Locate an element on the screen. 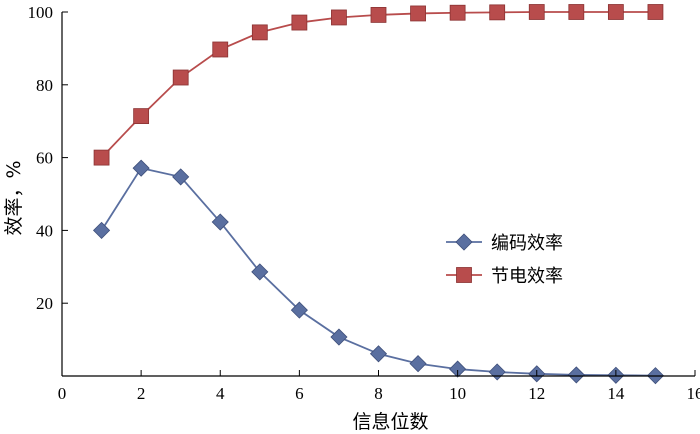 This screenshot has height=434, width=700. x-tick-label: 10 is located at coordinates (457, 393).